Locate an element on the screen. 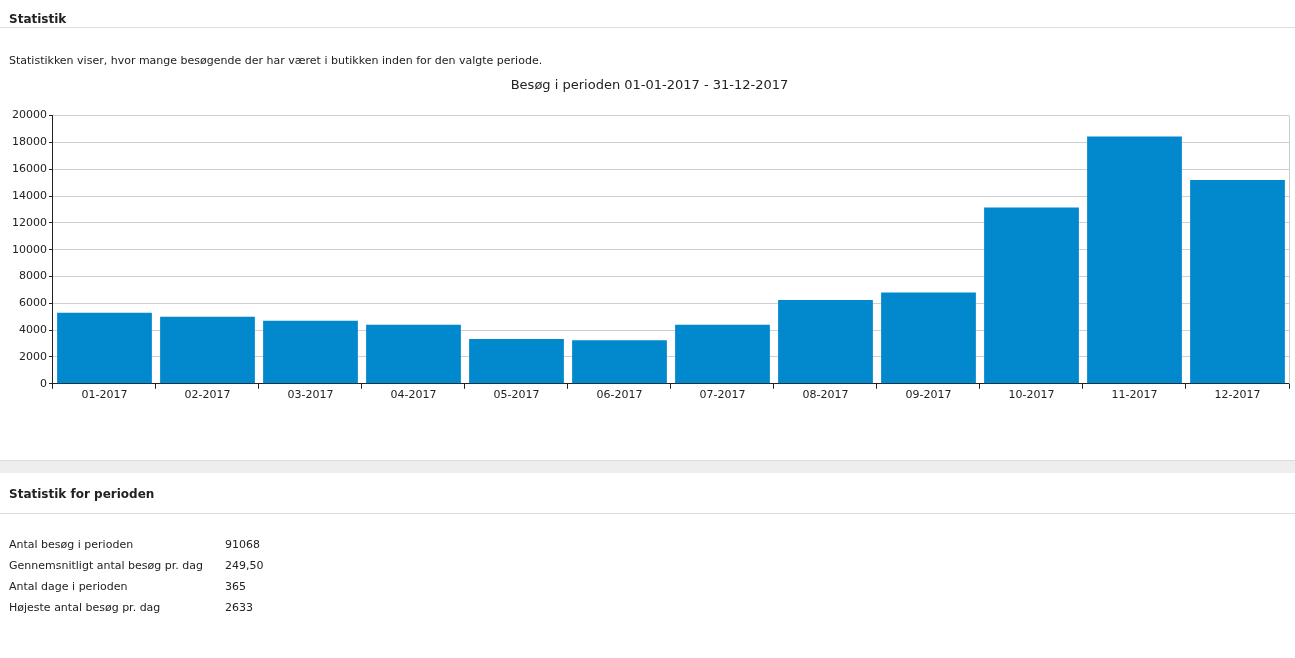 This screenshot has width=1295, height=658. x-tick-label: 08-2017 is located at coordinates (825, 395).